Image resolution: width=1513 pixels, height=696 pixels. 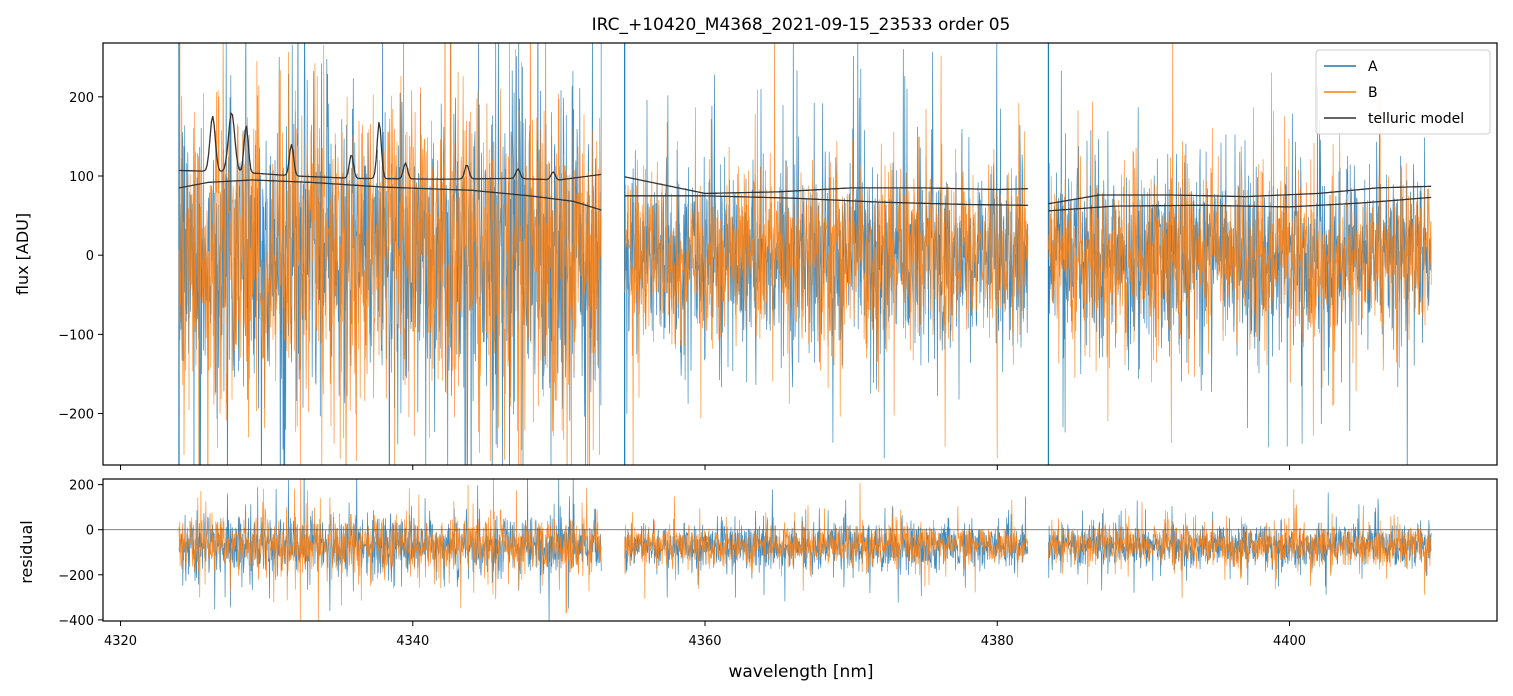 I want to click on residual-ytick-label: 200, so click(x=81, y=486).